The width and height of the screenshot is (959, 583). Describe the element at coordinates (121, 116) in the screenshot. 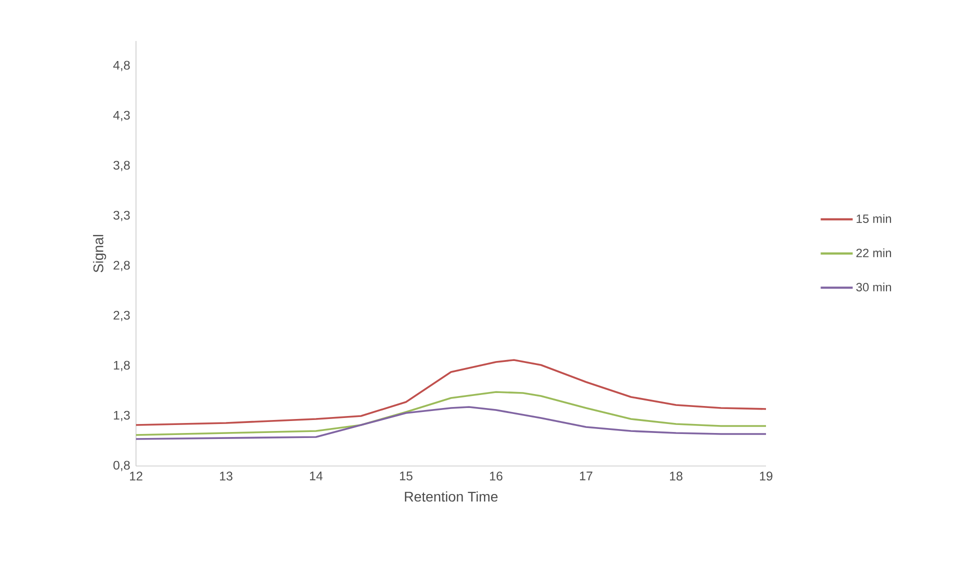

I see `y-tick-label: 4,3` at that location.